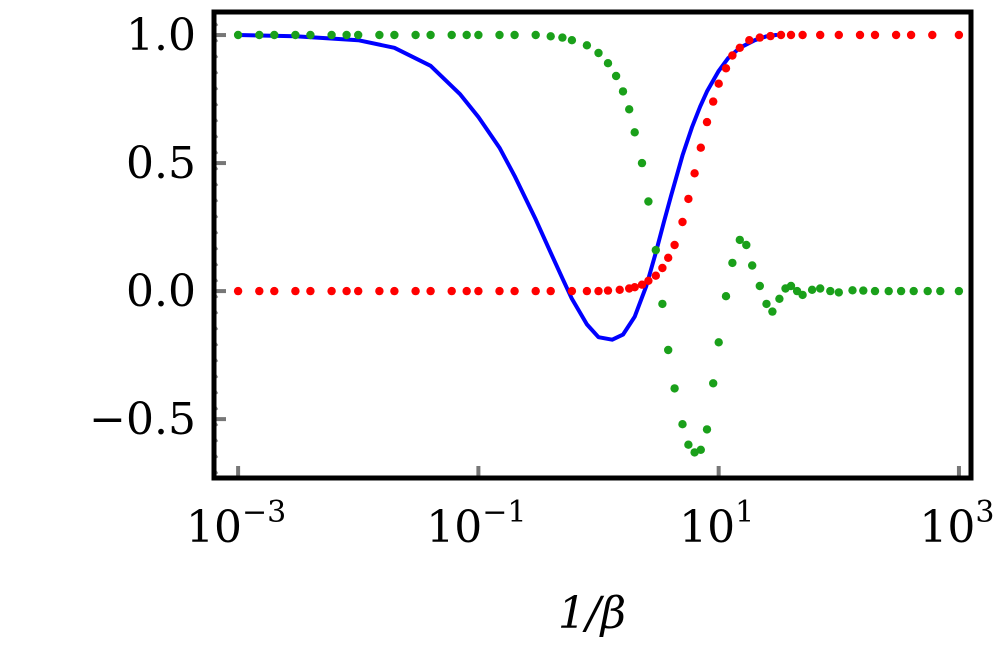  What do you see at coordinates (716, 524) in the screenshot?
I see `x-tick-label: 10¹` at bounding box center [716, 524].